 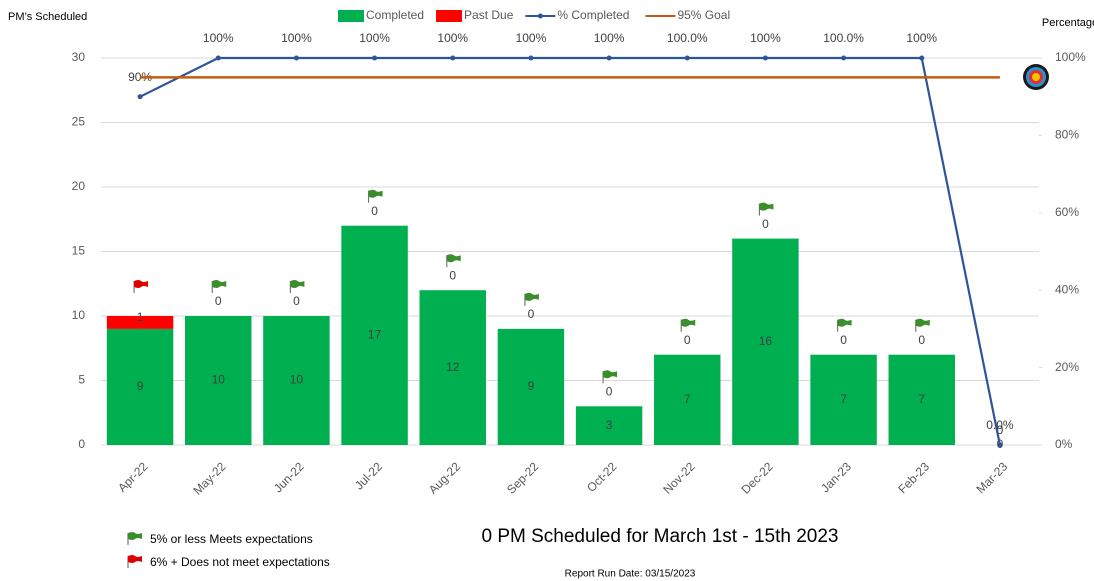 I want to click on bar-value-label: 12, so click(x=453, y=367).